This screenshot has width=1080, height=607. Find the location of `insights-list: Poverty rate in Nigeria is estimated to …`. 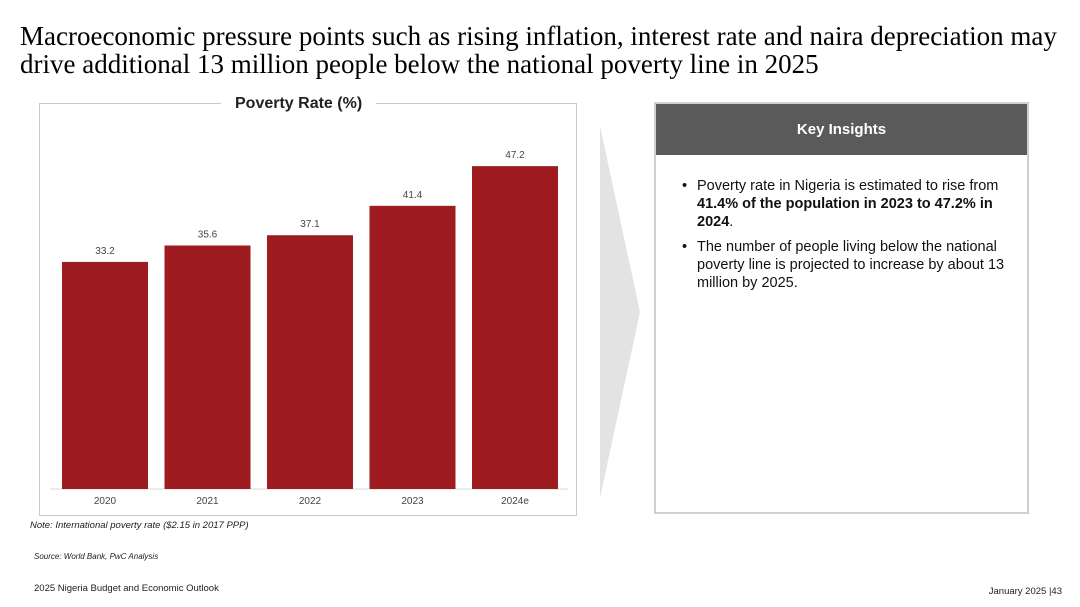

insights-list: Poverty rate in Nigeria is estimated to … is located at coordinates (841, 223).